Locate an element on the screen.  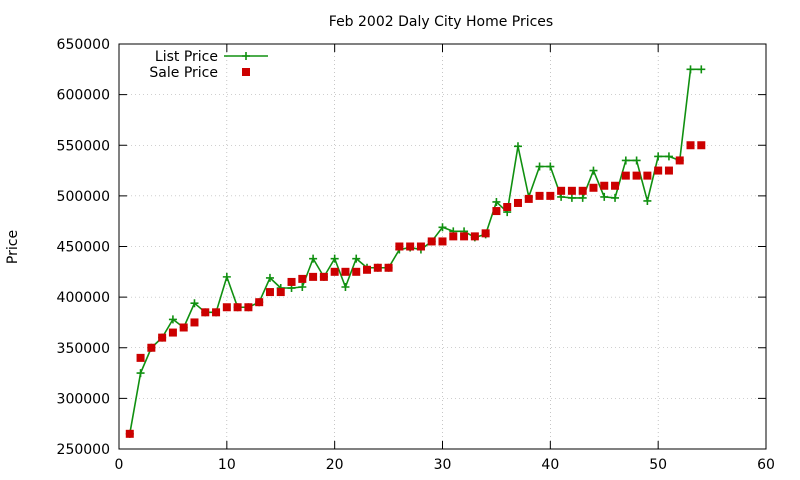
x-tick-label: 30 is located at coordinates (443, 465).